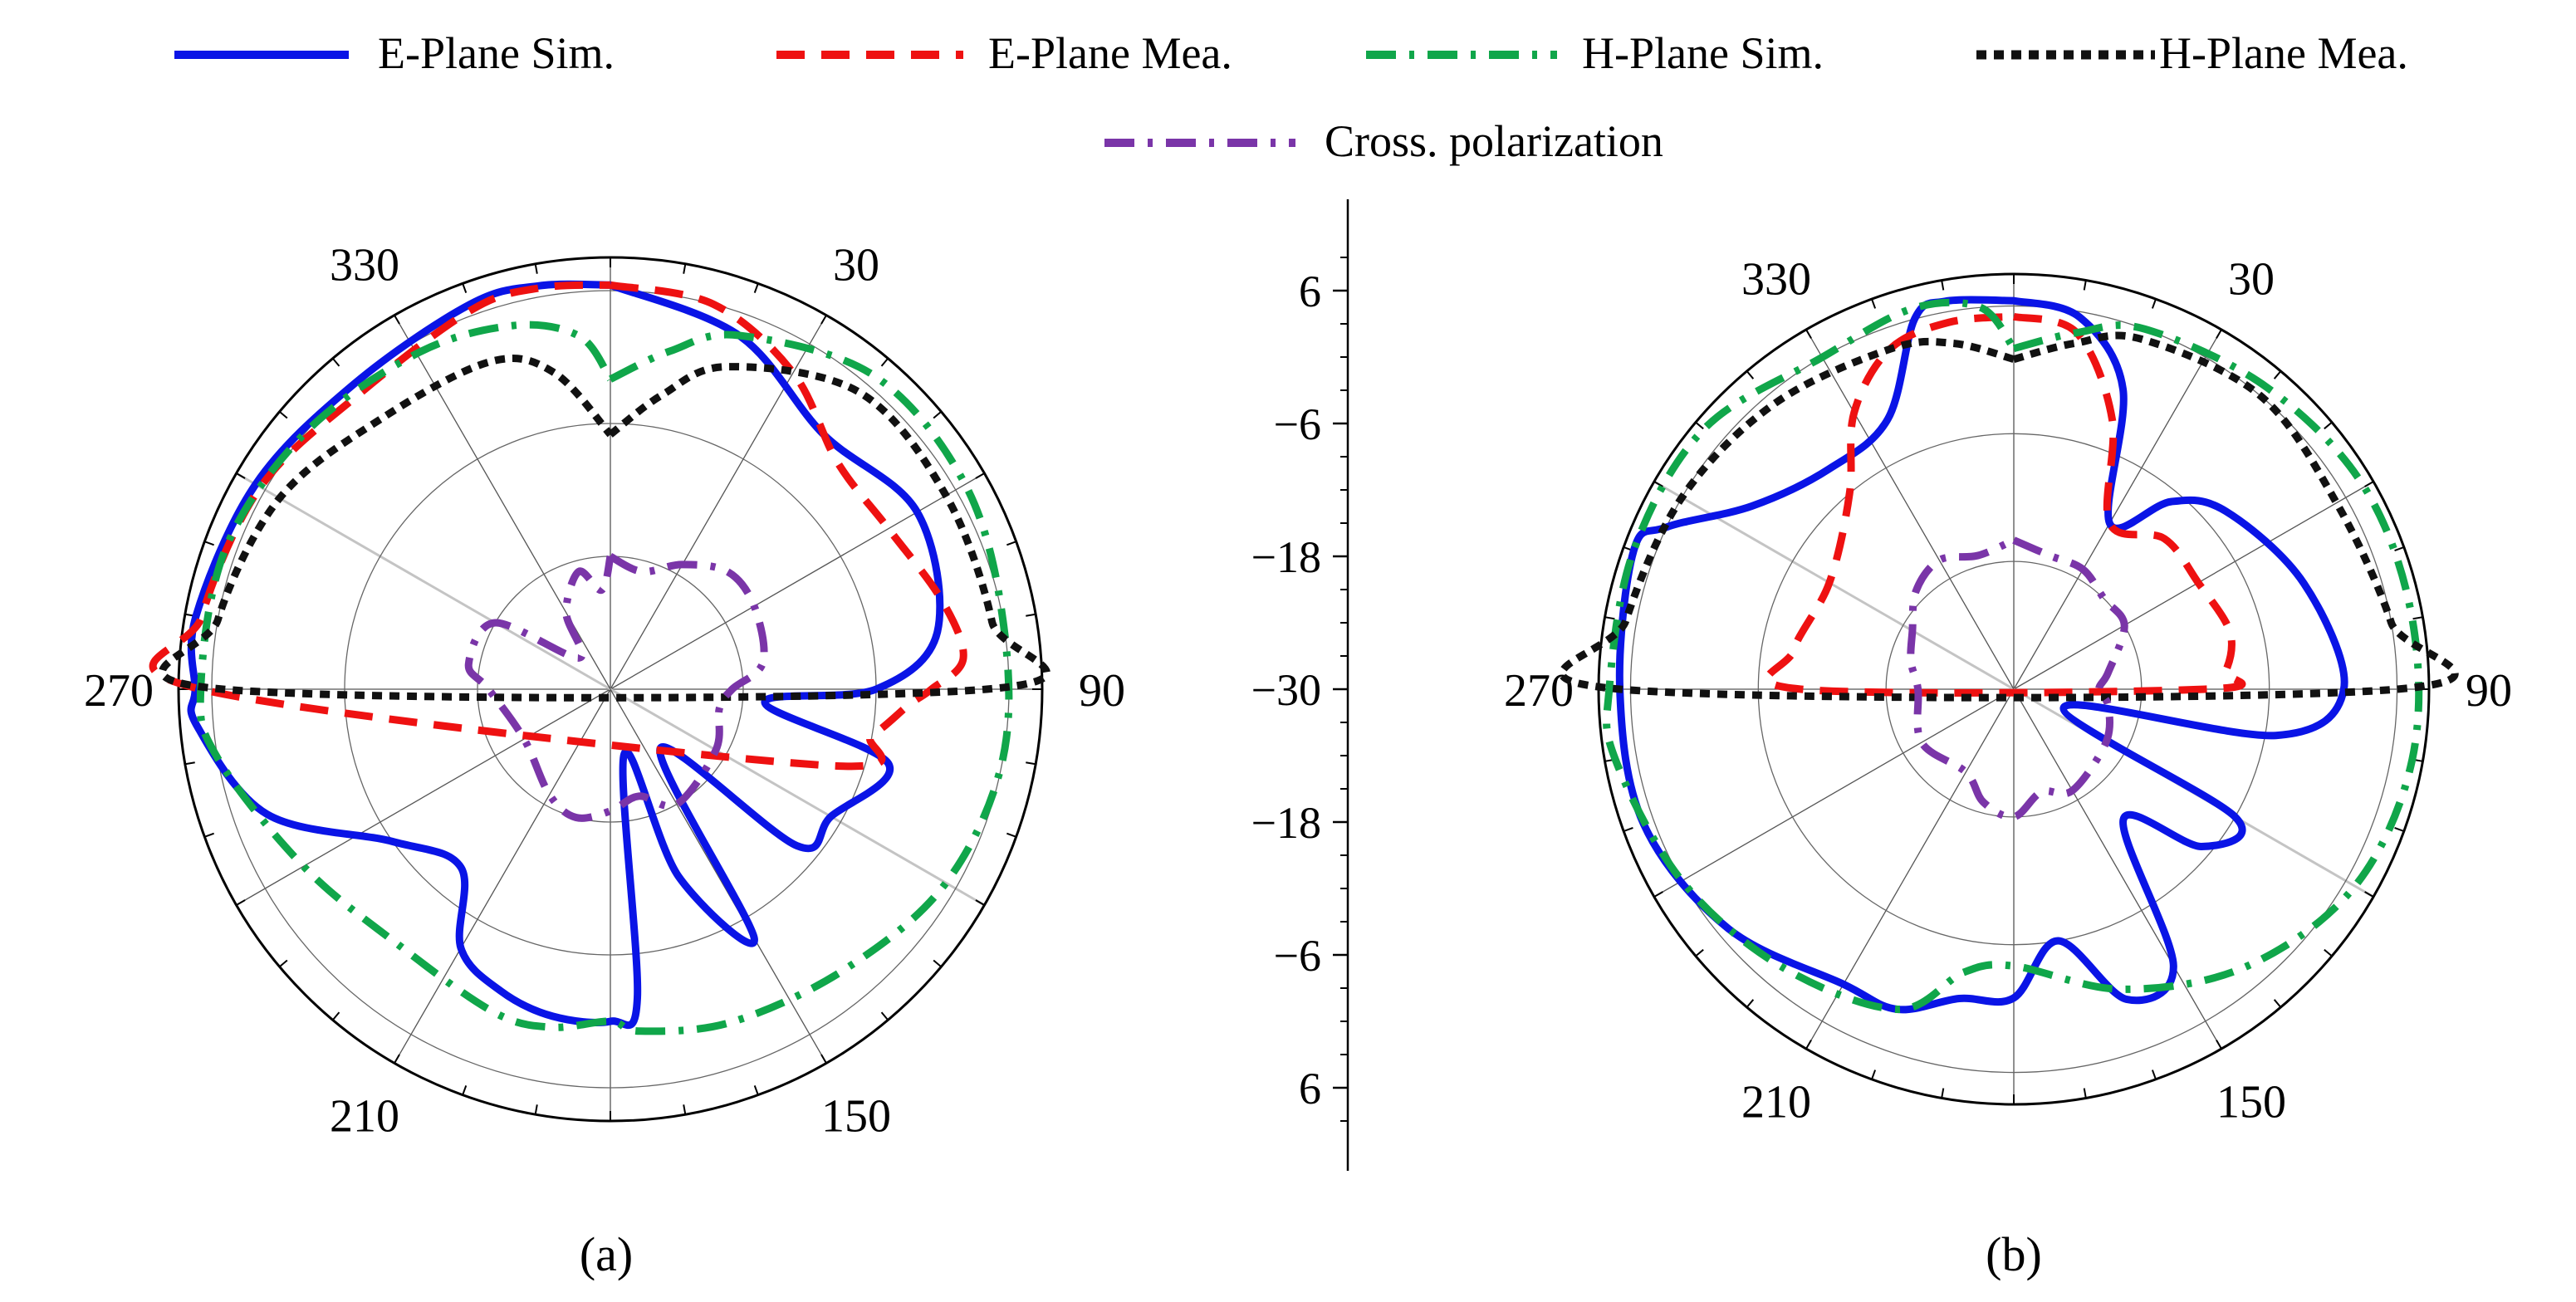 The image size is (2576, 1302). Describe the element at coordinates (1776, 1102) in the screenshot. I see `angle-label-210-b: 210` at that location.